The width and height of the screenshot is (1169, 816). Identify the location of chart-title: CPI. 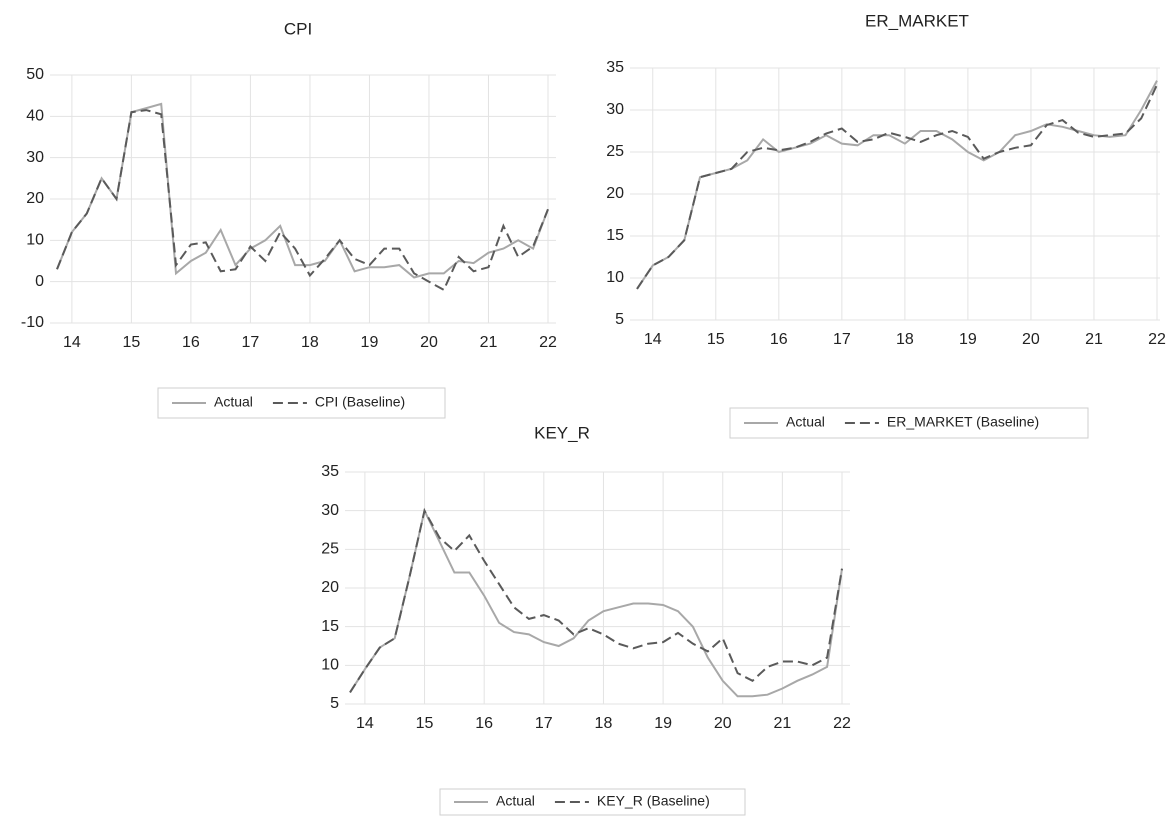
(298, 28).